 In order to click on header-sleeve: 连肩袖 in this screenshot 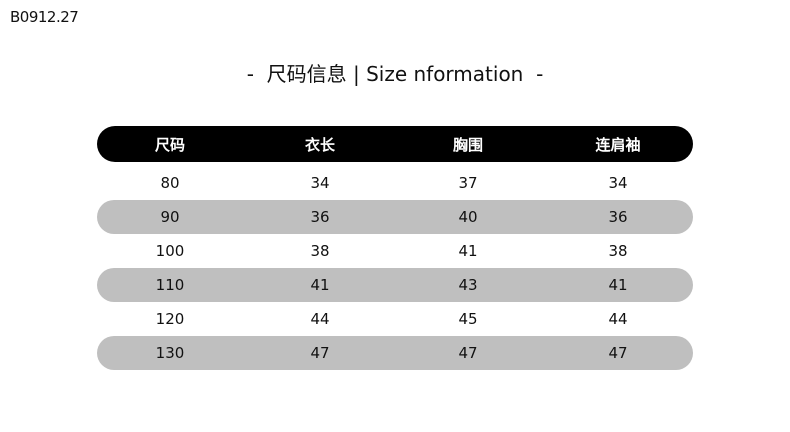, I will do `click(618, 144)`.